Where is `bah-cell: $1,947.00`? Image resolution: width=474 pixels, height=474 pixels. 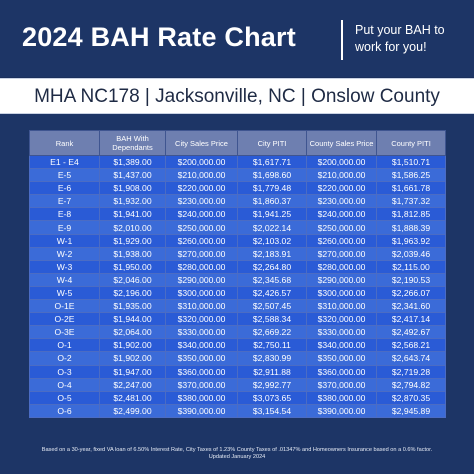 bah-cell: $1,947.00 is located at coordinates (132, 371).